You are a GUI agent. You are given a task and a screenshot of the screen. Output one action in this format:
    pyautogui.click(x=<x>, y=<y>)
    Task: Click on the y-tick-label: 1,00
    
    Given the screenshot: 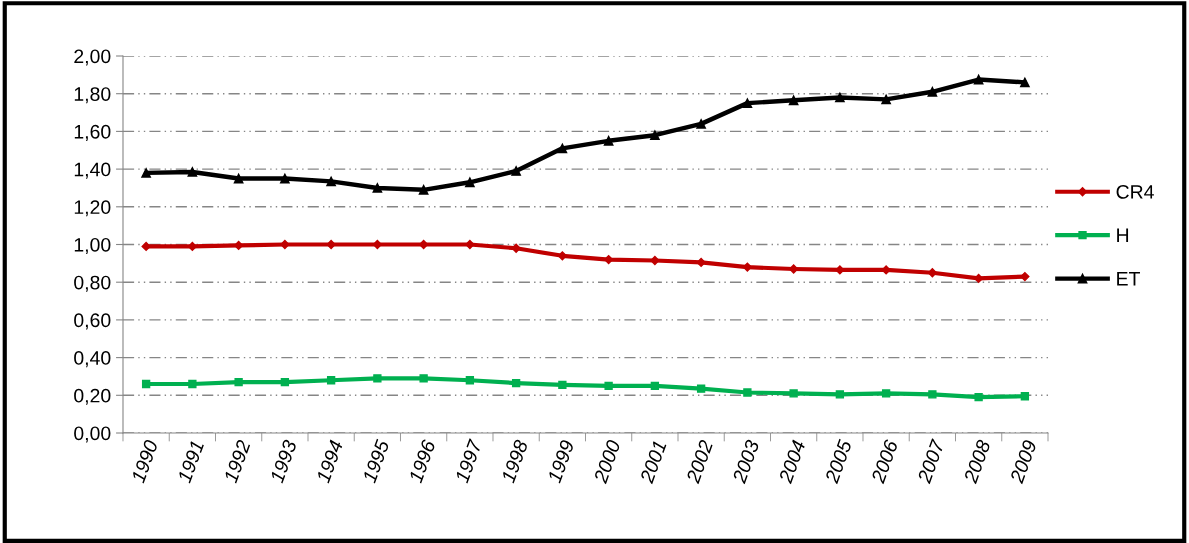 What is the action you would take?
    pyautogui.click(x=92, y=246)
    